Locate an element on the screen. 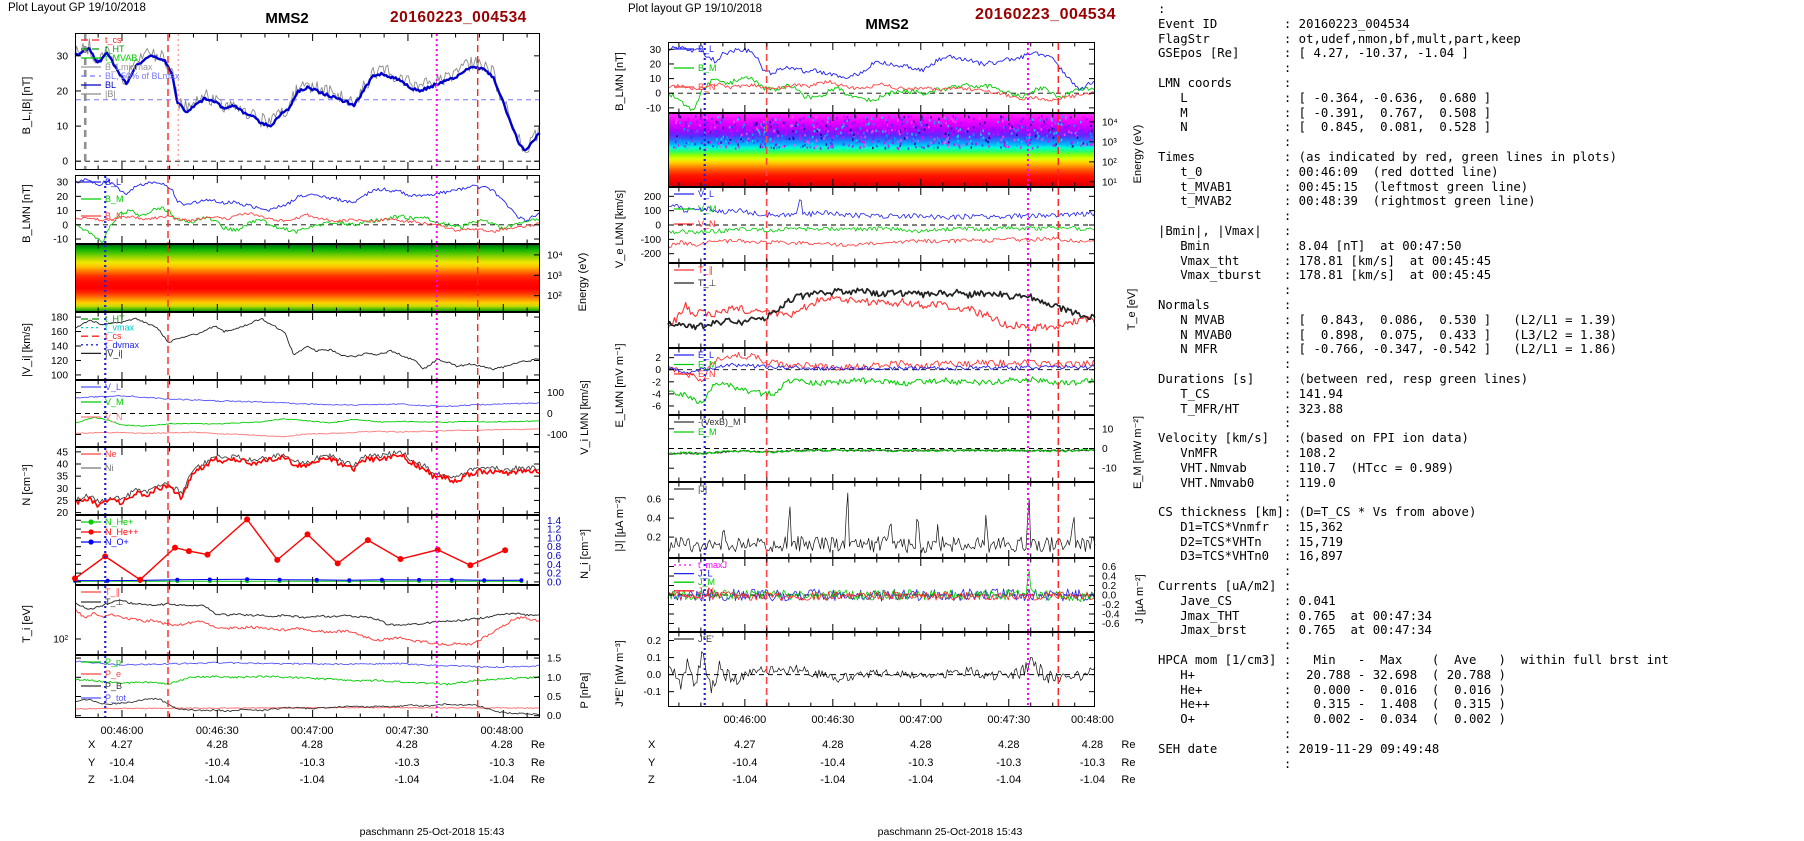 This screenshot has height=841, width=1804. pos-value: 4.28 is located at coordinates (832, 745).